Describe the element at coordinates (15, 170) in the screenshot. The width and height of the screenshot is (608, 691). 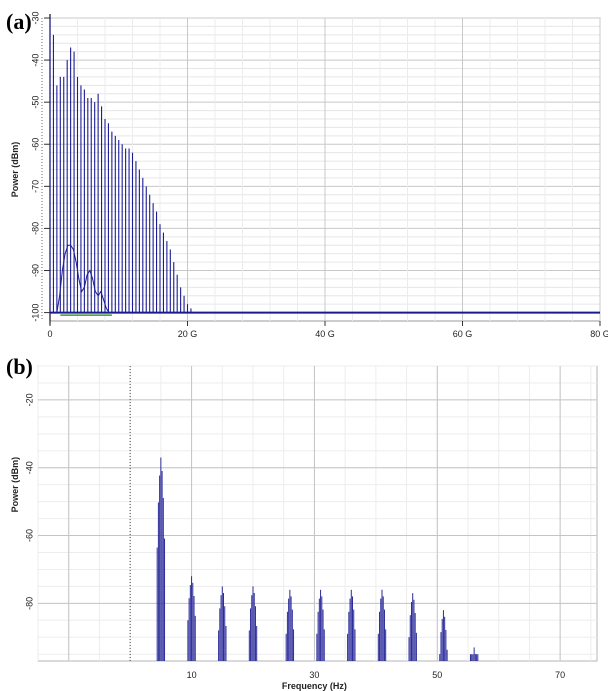
I see `y-axis-label-a: Power (dBm)` at that location.